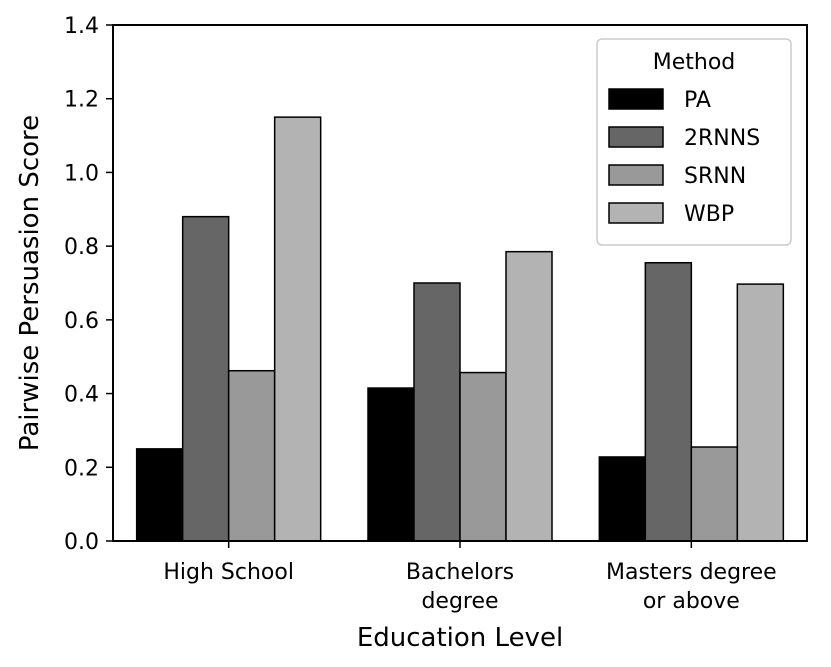 This screenshot has height=667, width=831. What do you see at coordinates (81, 100) in the screenshot?
I see `y-tick-label: 1.2` at bounding box center [81, 100].